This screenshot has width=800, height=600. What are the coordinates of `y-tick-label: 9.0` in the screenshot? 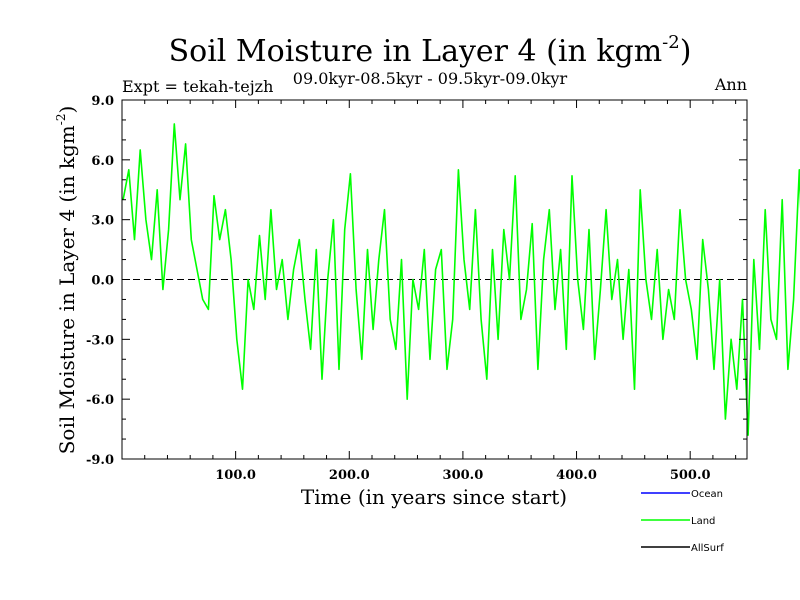 It's located at (102, 101).